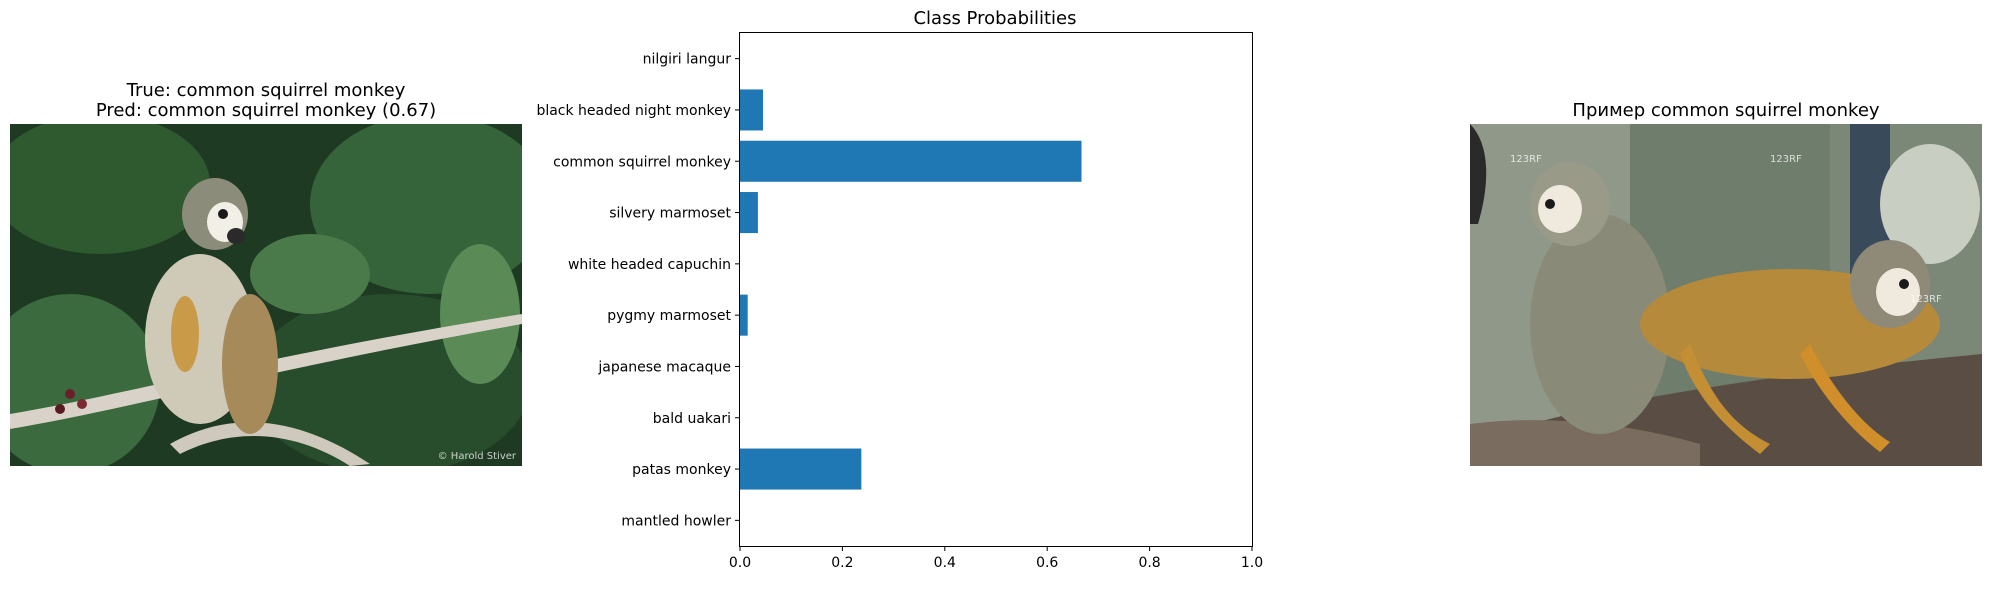  What do you see at coordinates (1726, 110) in the screenshot?
I see `right-title: Пример common squirrel monkey` at bounding box center [1726, 110].